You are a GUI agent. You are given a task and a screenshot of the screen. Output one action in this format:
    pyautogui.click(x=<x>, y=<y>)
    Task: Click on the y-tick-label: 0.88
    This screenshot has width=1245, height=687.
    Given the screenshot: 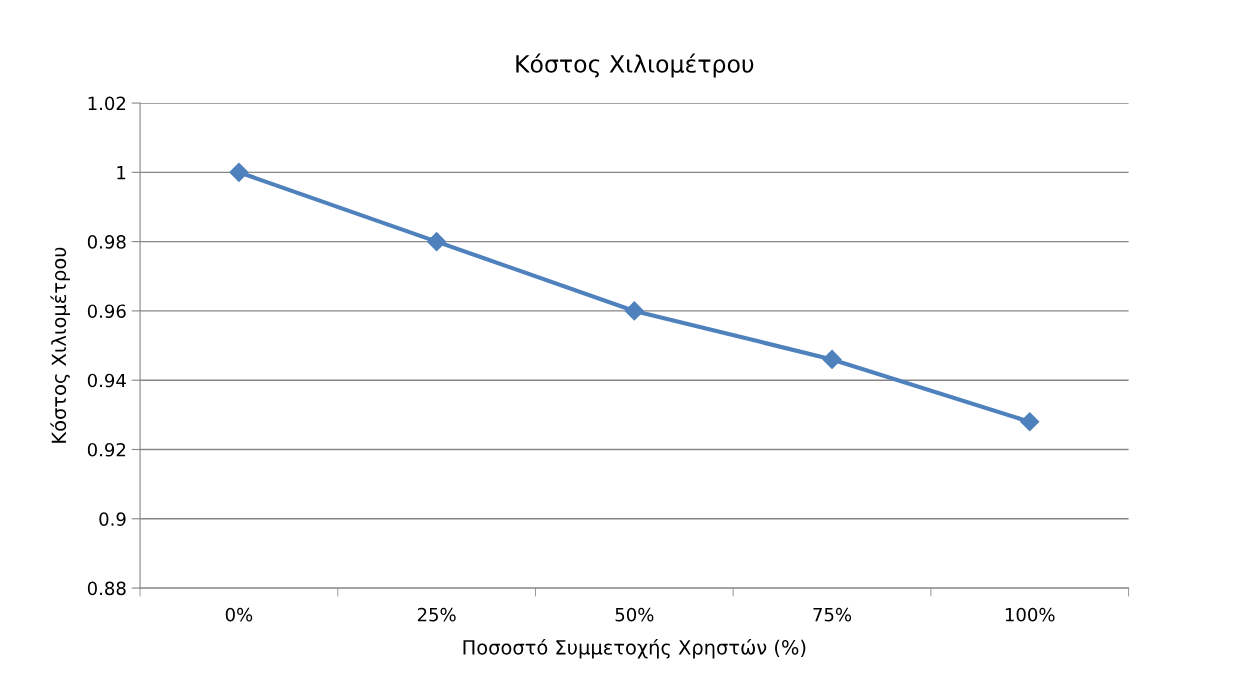 What is the action you would take?
    pyautogui.click(x=106, y=588)
    